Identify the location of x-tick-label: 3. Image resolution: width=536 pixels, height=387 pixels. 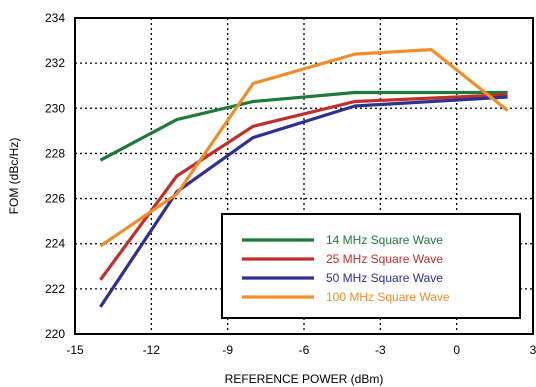
(533, 350).